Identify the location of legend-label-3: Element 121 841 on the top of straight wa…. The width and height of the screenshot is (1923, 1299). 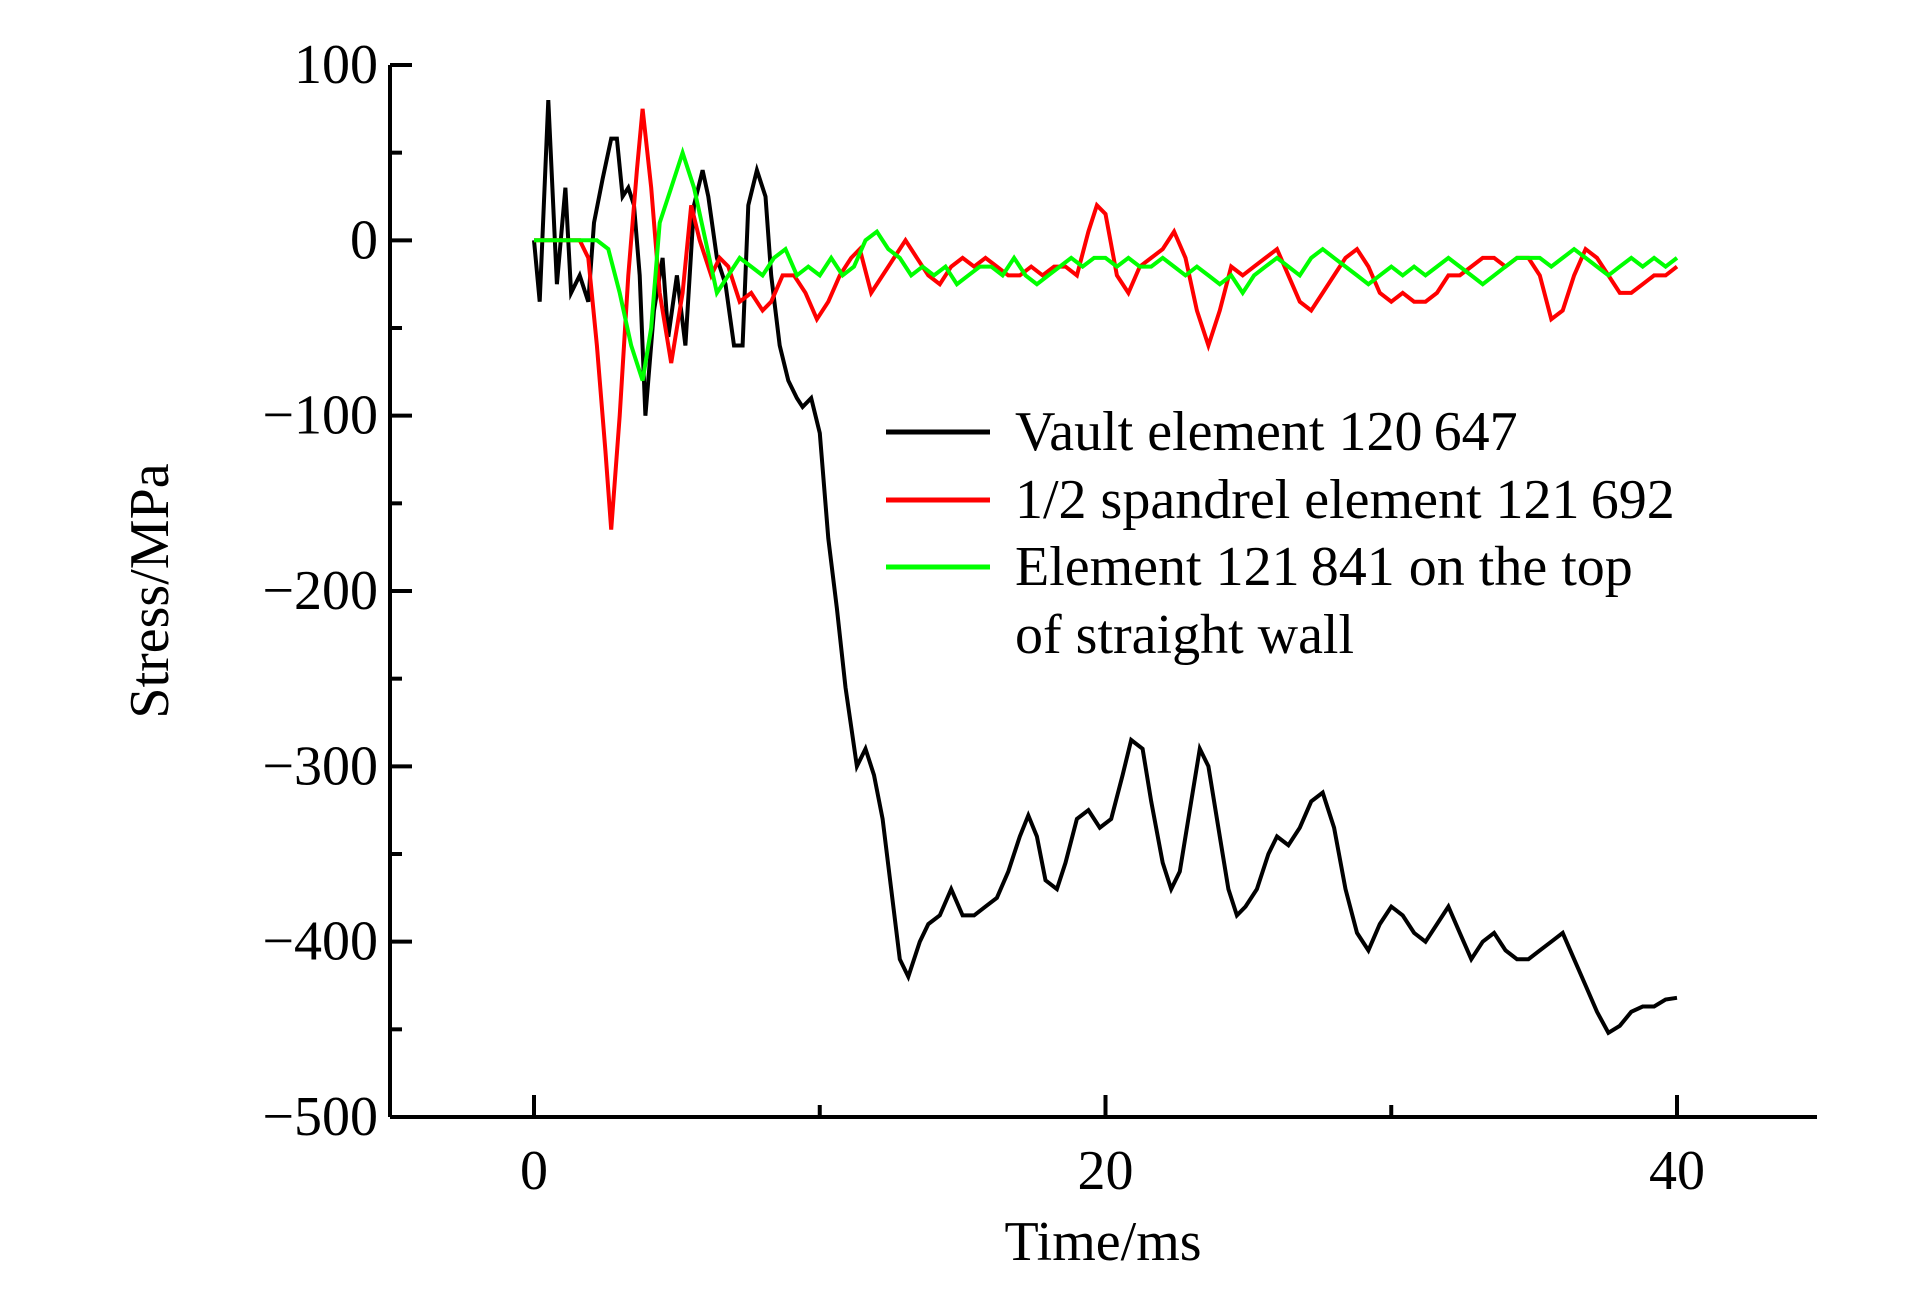
(1324, 601).